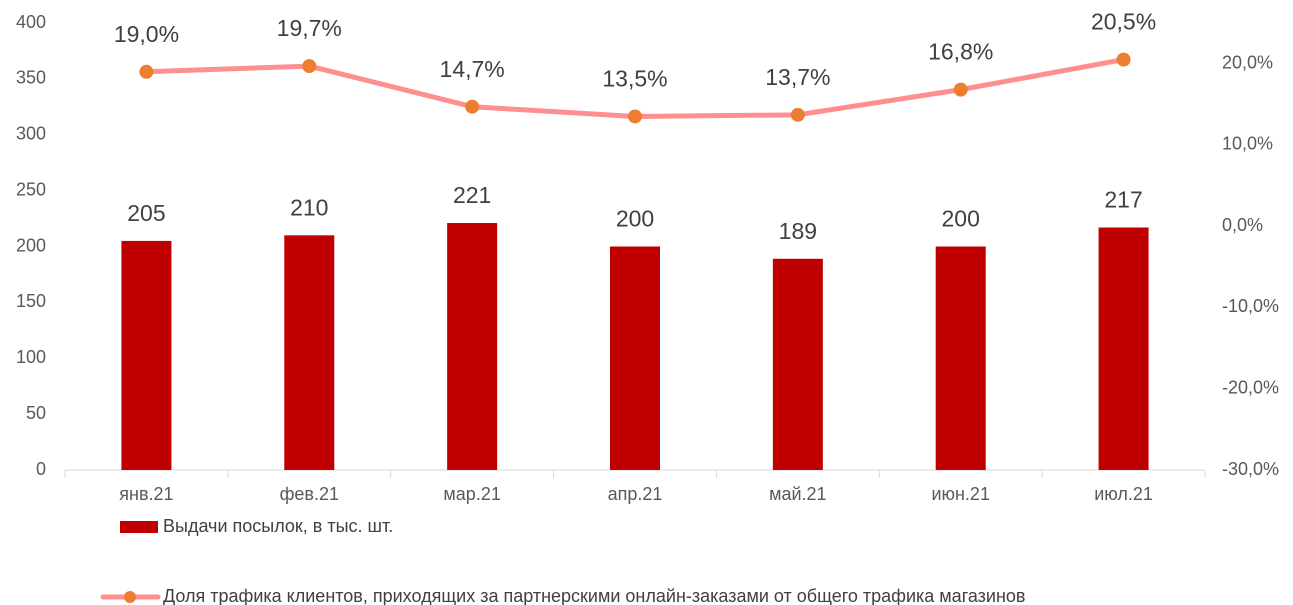  I want to click on data-label: 19,7%, so click(309, 28).